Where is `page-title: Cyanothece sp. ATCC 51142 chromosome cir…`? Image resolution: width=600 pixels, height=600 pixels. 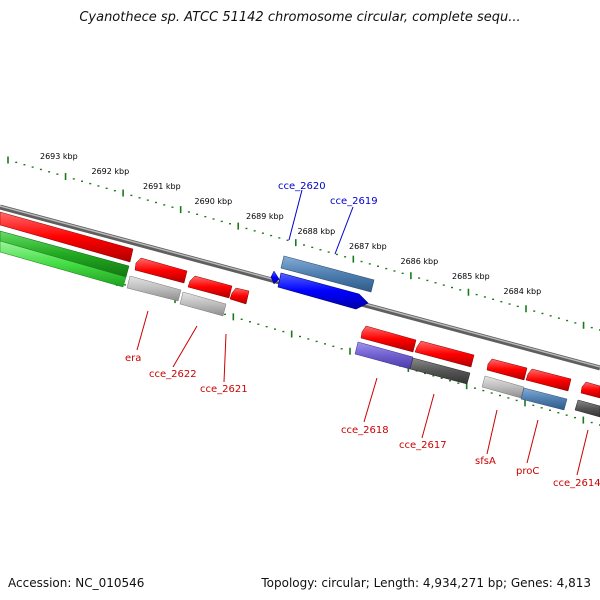
page-title: Cyanothece sp. ATCC 51142 chromosome cir… is located at coordinates (300, 17).